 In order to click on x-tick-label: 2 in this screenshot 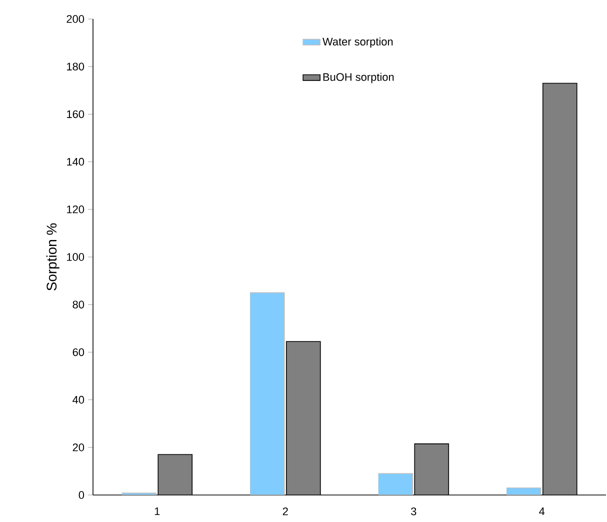, I will do `click(285, 512)`.